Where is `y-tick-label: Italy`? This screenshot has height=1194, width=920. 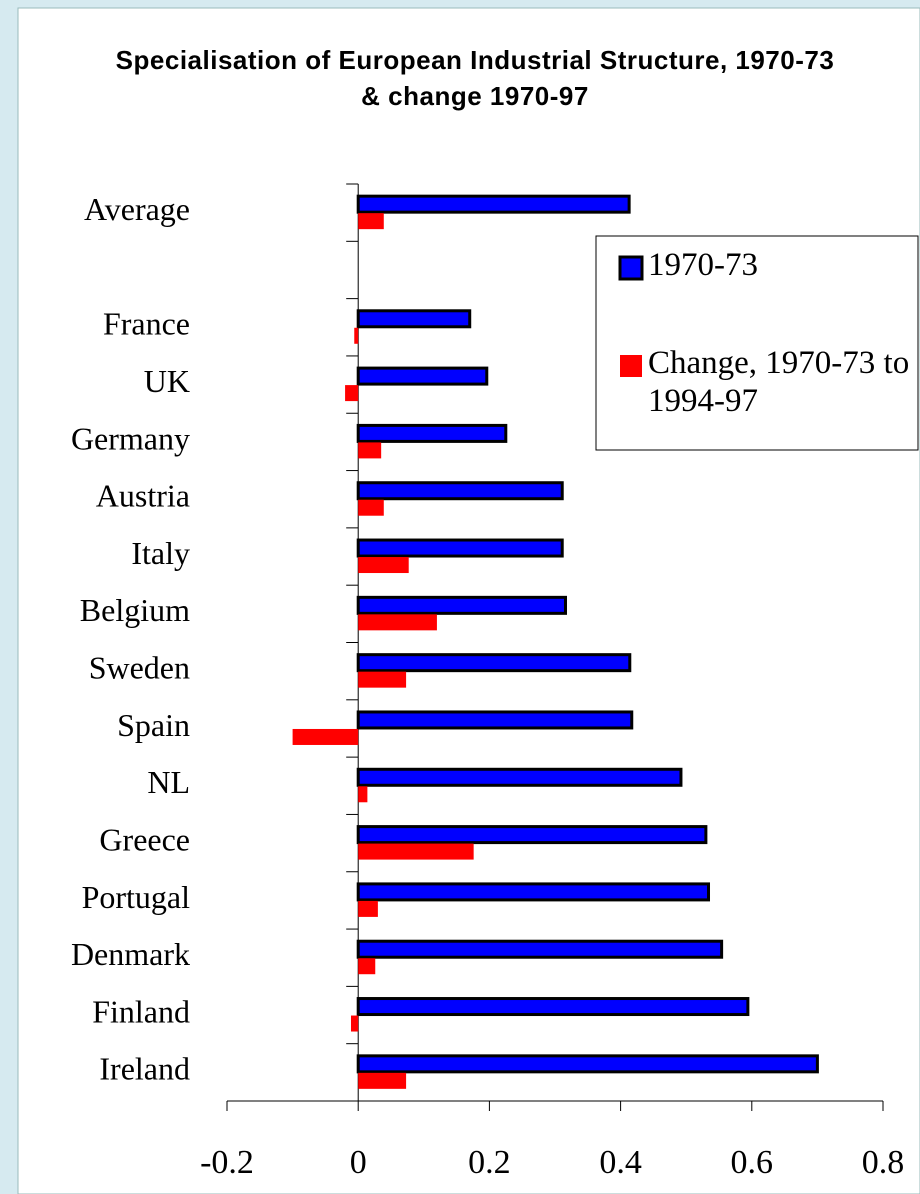
y-tick-label: Italy is located at coordinates (160, 553).